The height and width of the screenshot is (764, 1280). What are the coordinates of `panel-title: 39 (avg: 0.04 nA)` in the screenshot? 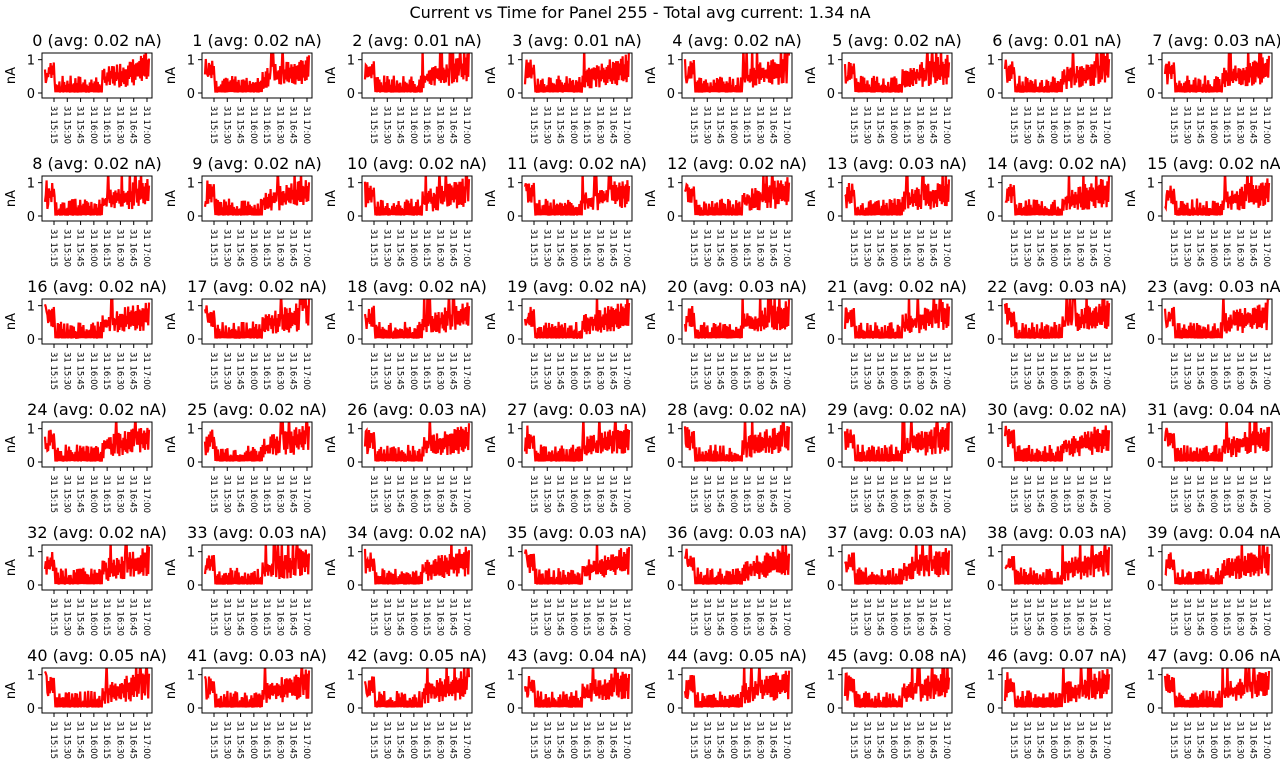 It's located at (1213, 532).